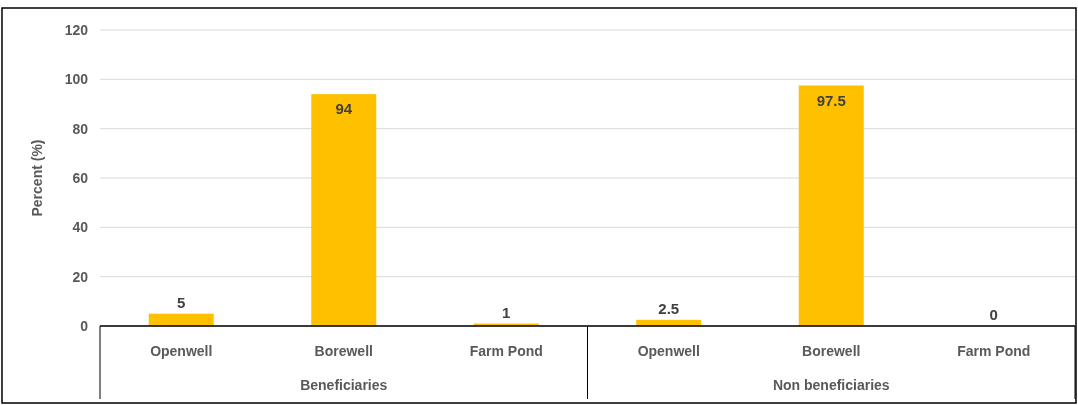 The image size is (1078, 405). What do you see at coordinates (80, 276) in the screenshot?
I see `y-tick-label: 20` at bounding box center [80, 276].